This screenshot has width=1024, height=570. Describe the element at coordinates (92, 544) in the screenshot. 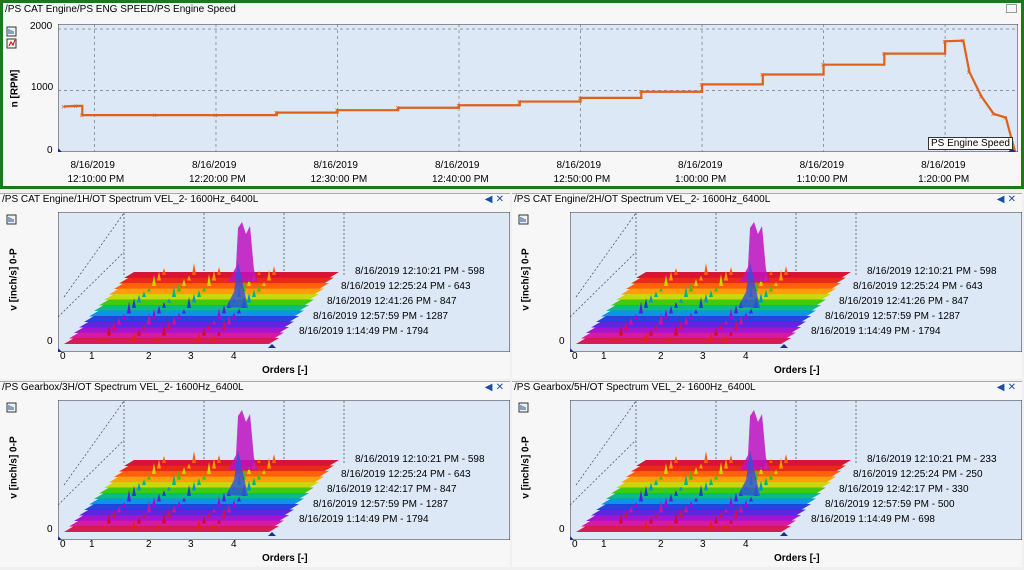

I see `x-tick: 1` at that location.